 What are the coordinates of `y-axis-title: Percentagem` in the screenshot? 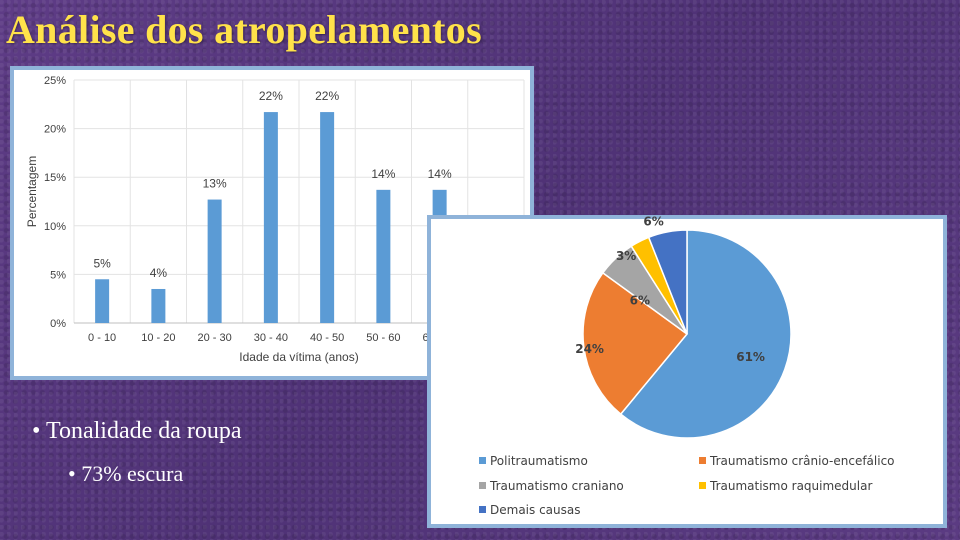 It's located at (32, 191).